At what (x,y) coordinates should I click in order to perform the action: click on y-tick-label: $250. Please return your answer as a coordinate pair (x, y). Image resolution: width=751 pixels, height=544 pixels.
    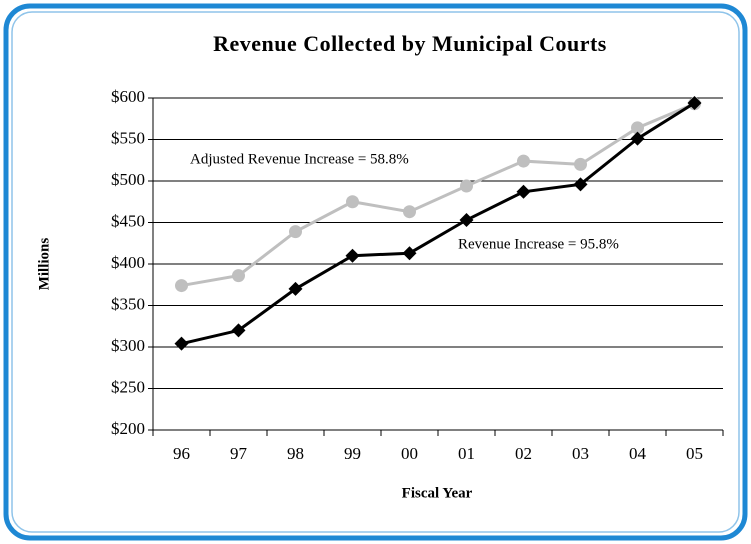
    Looking at the image, I should click on (128, 386).